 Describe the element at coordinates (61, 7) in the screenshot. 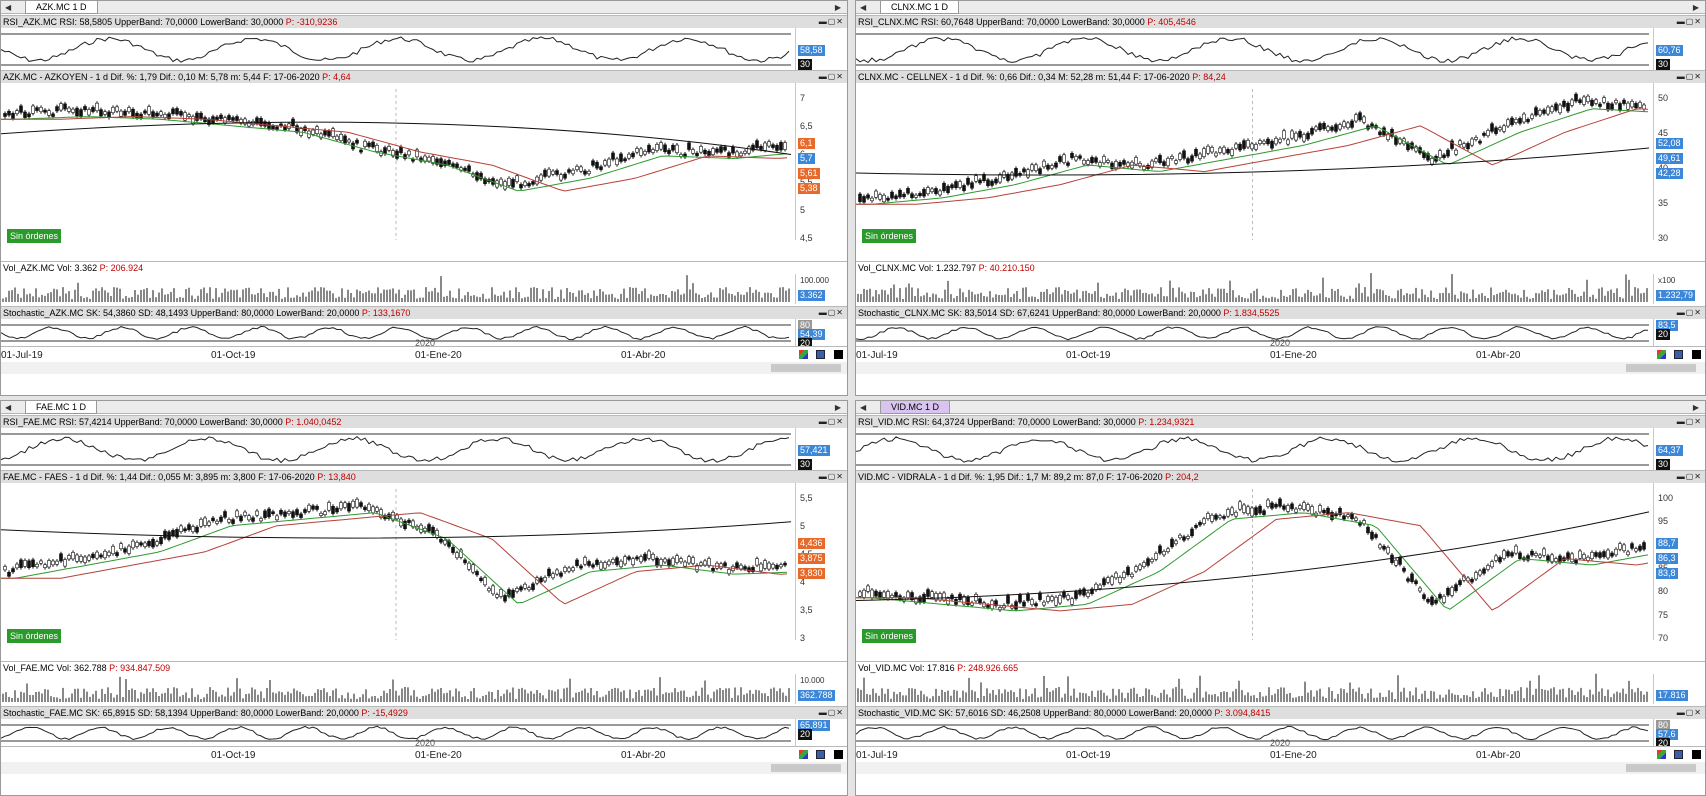

I see `chart-tab: AZK.MC 1 D` at that location.